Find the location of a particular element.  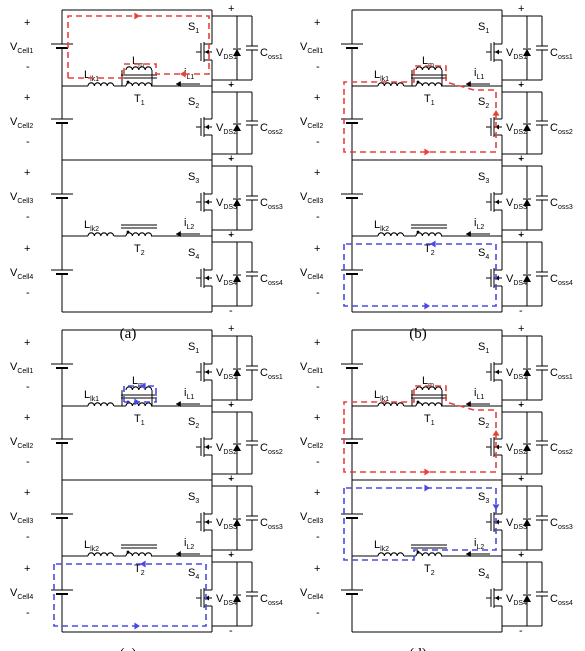

transformer-label-2-sub: 2 is located at coordinates (143, 253).